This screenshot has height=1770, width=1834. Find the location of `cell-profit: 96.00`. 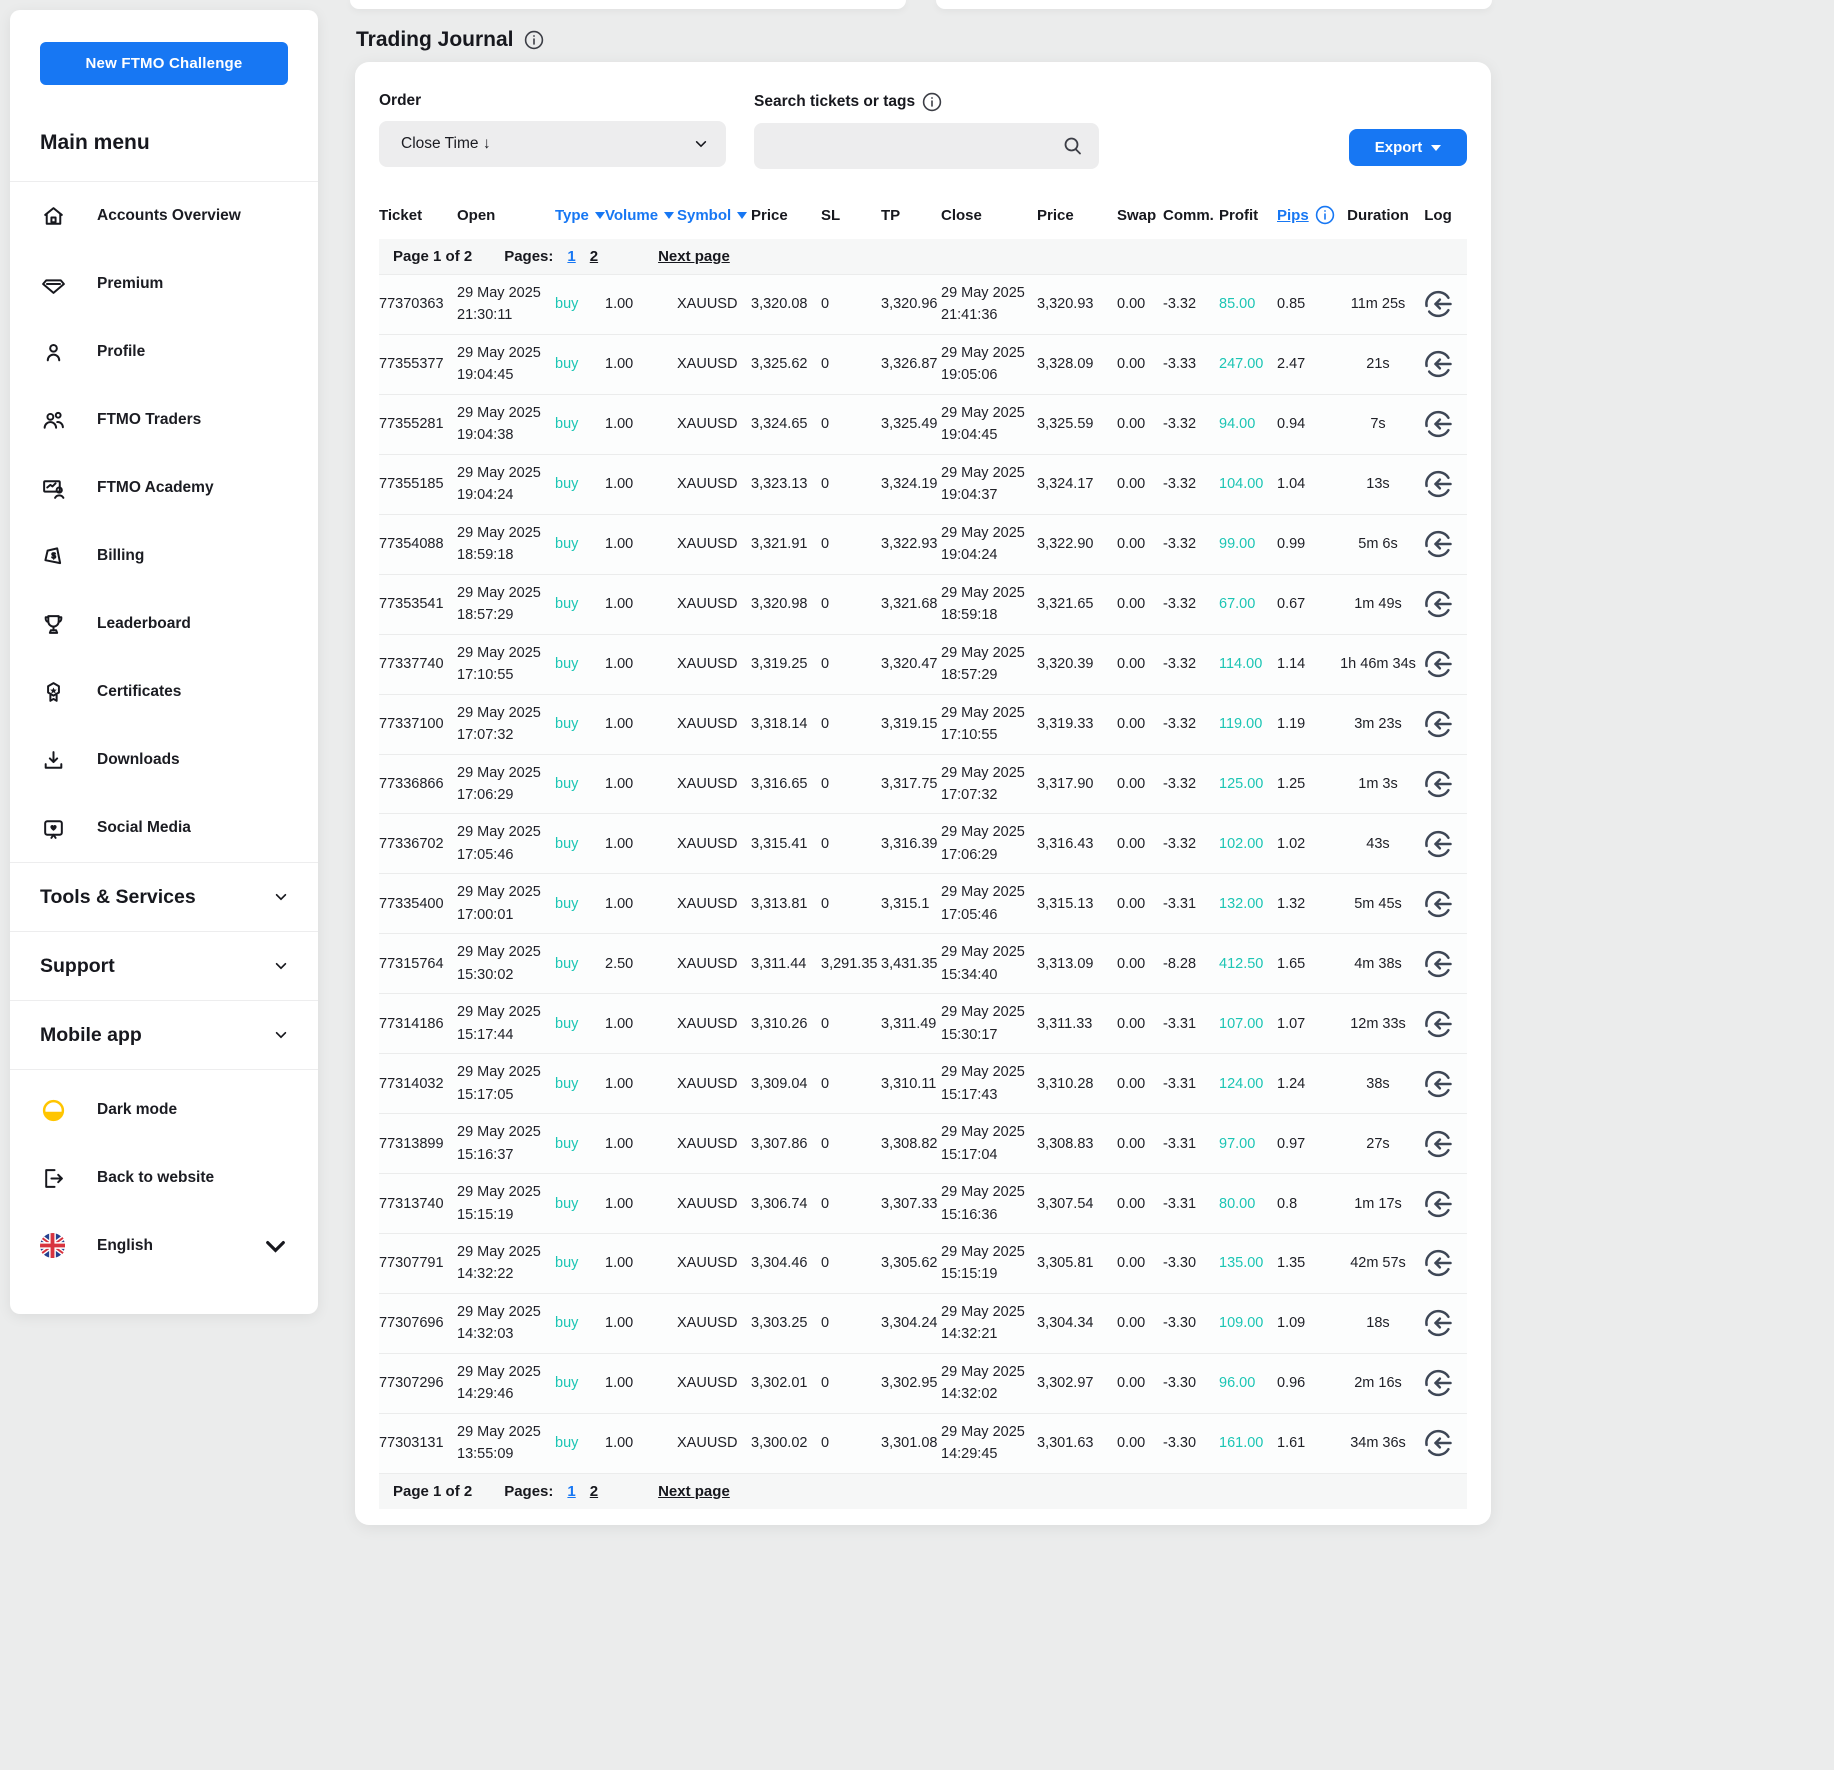

cell-profit: 96.00 is located at coordinates (1237, 1383).